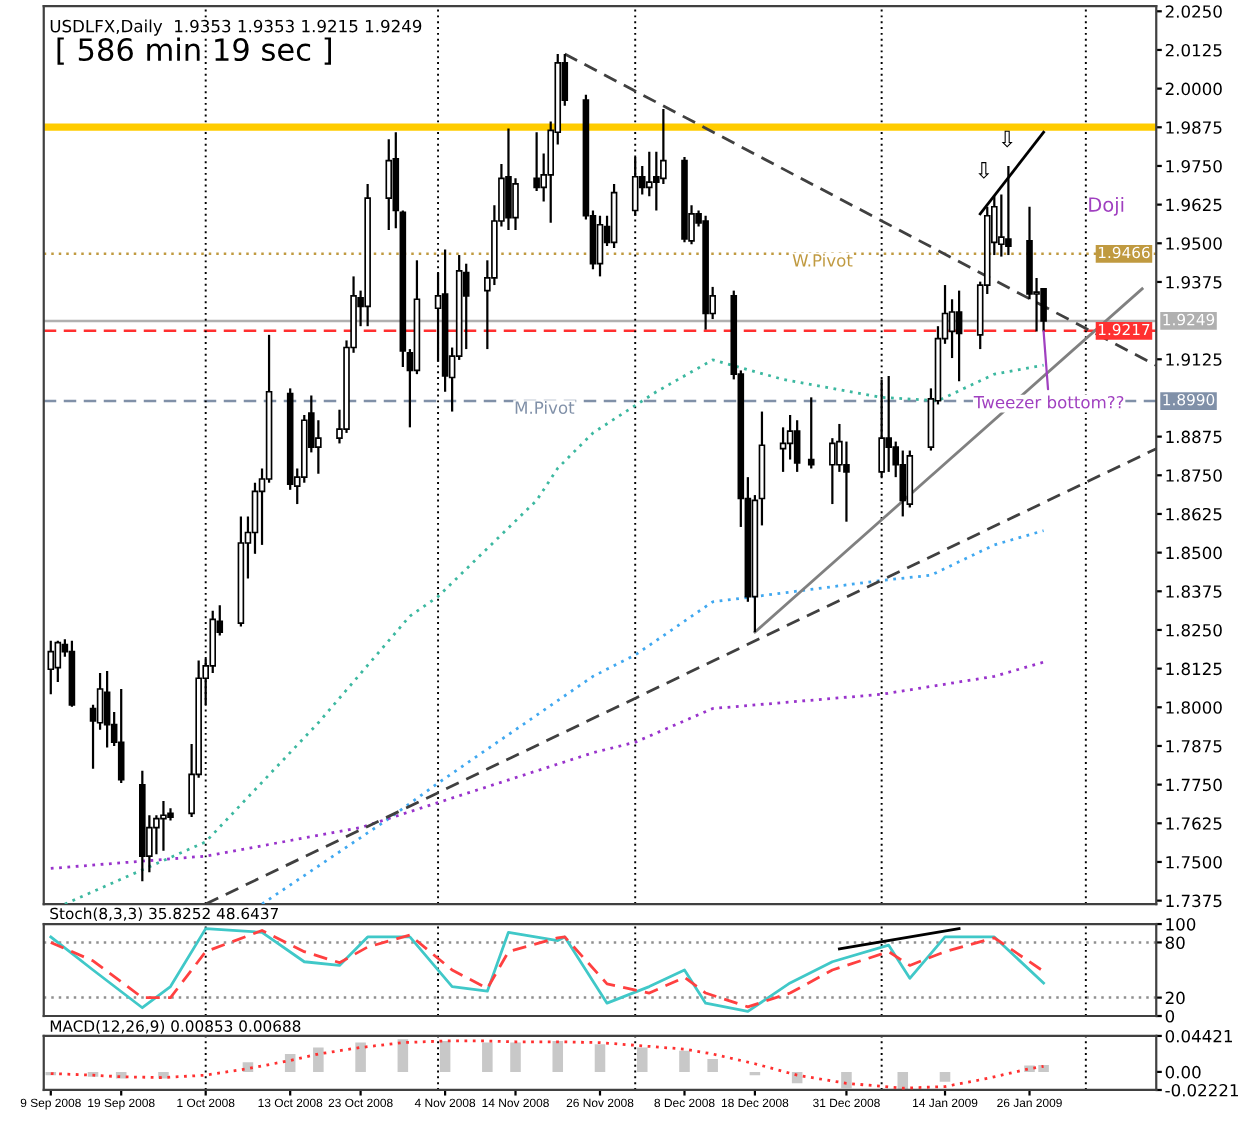 This screenshot has height=1138, width=1250. What do you see at coordinates (1194, 591) in the screenshot?
I see `y-tick-label: 1.8375` at bounding box center [1194, 591].